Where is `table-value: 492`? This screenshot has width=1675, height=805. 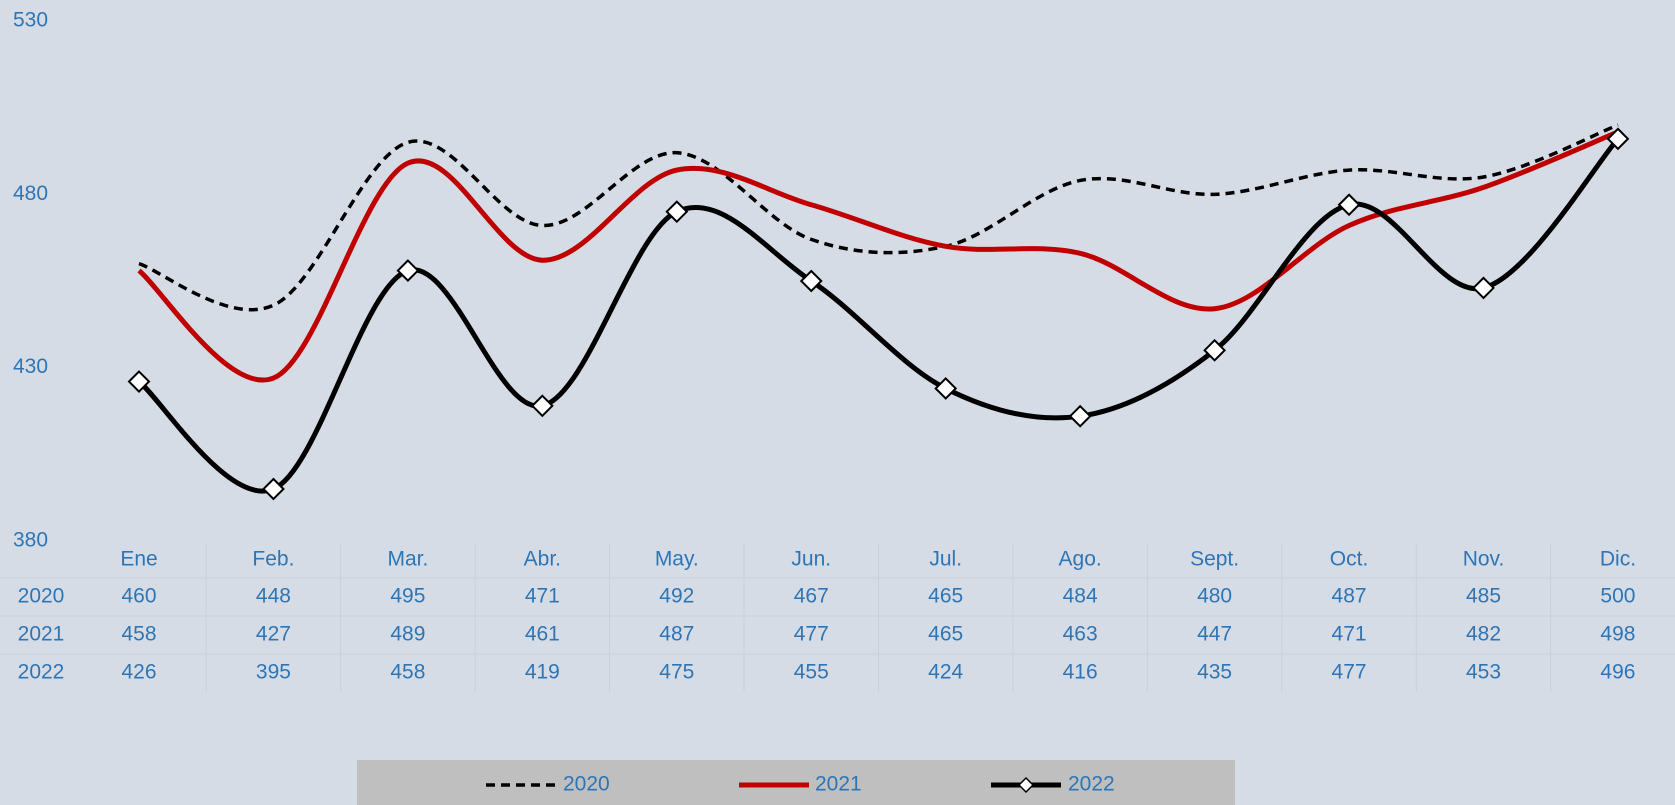
table-value: 492 is located at coordinates (676, 596).